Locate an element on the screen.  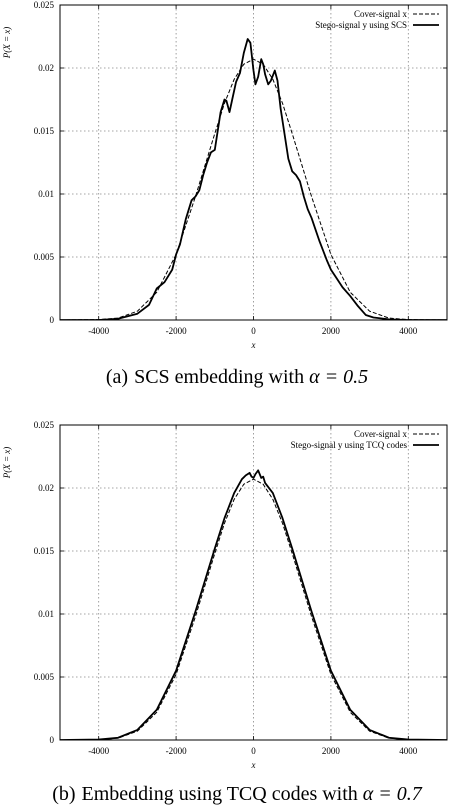
chart-a-legend-label-1: Stego-signal y using SCS is located at coordinates (361, 25).